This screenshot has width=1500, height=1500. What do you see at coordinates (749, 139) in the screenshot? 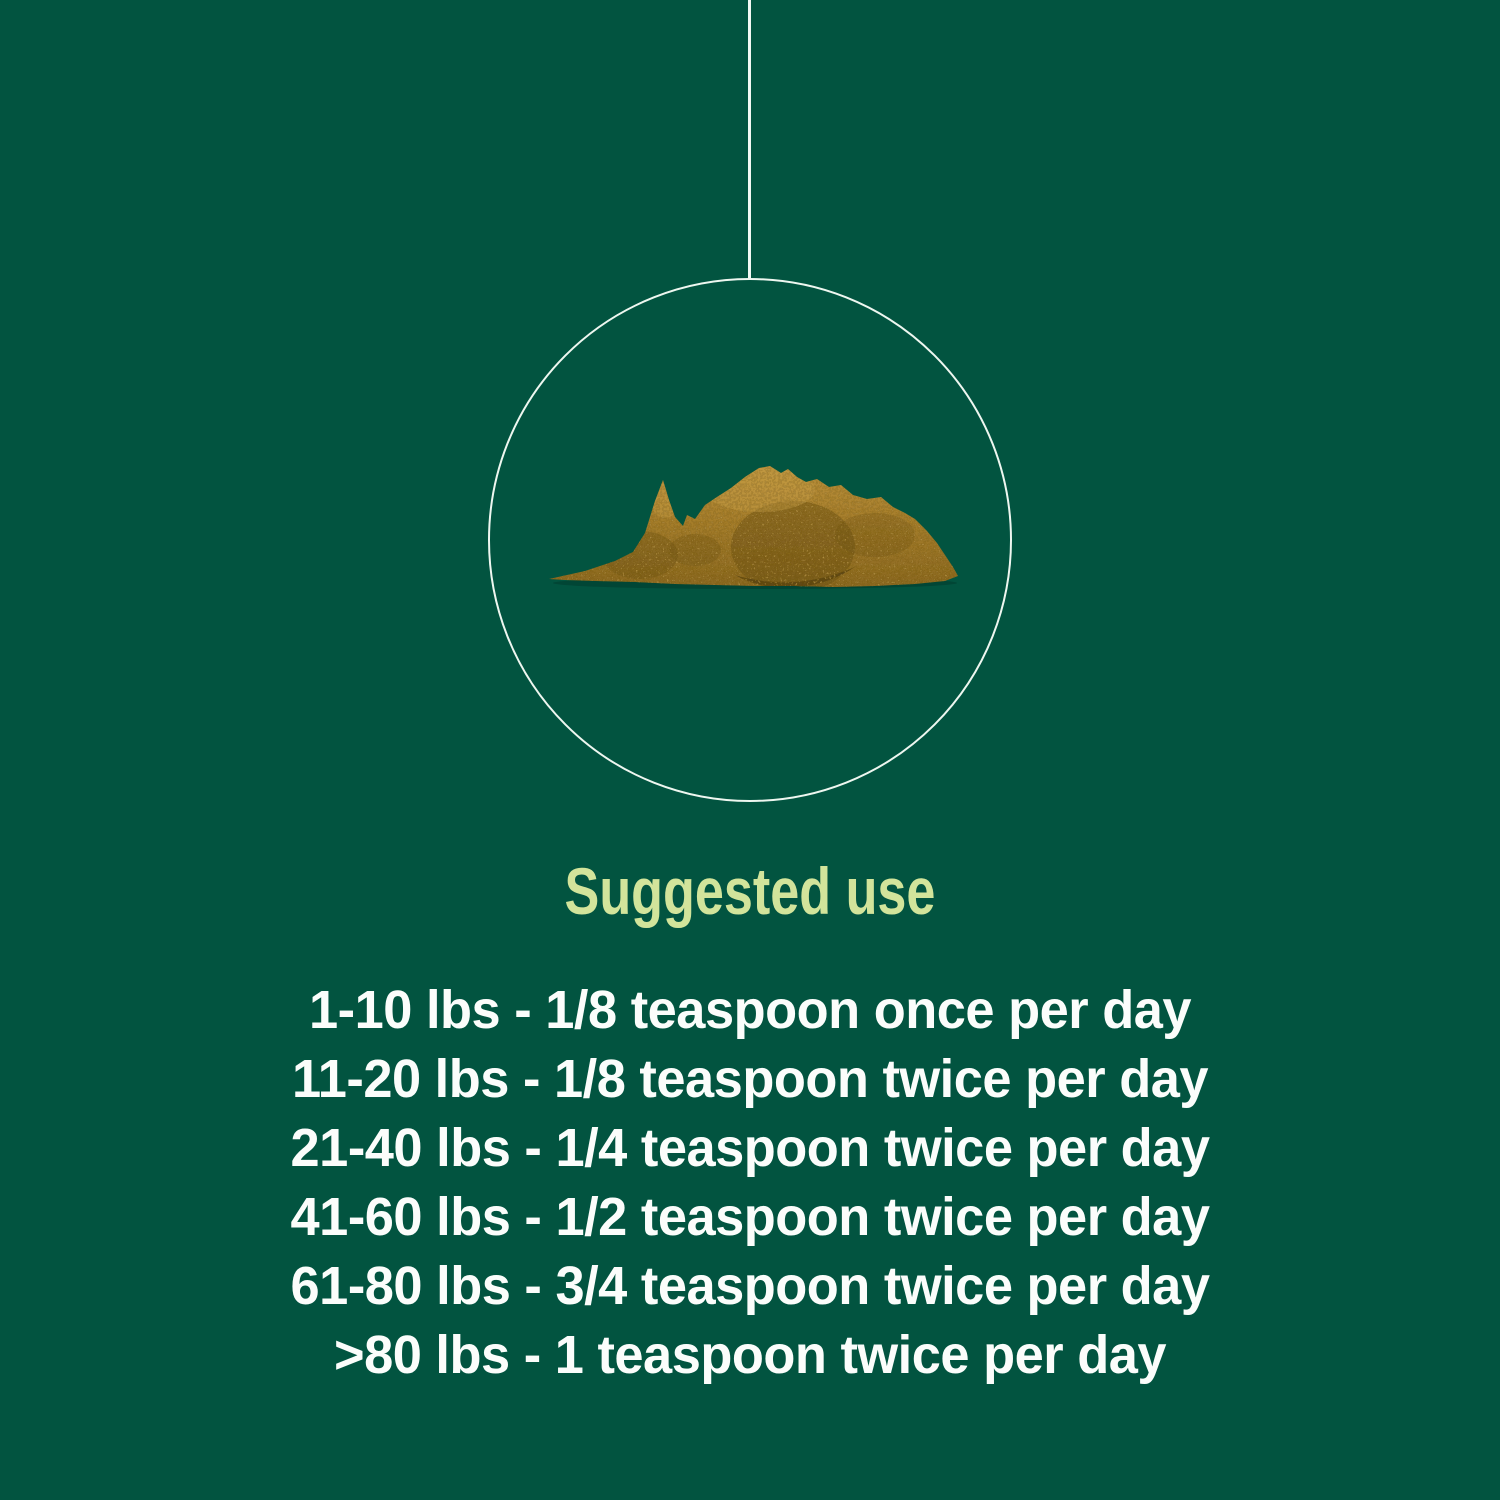
I see `hanging-line` at bounding box center [749, 139].